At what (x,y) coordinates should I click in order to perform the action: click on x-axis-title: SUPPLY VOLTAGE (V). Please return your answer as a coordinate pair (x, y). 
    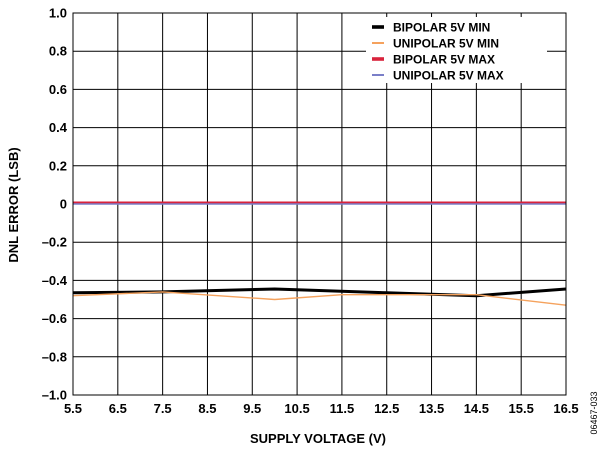
    Looking at the image, I should click on (318, 438).